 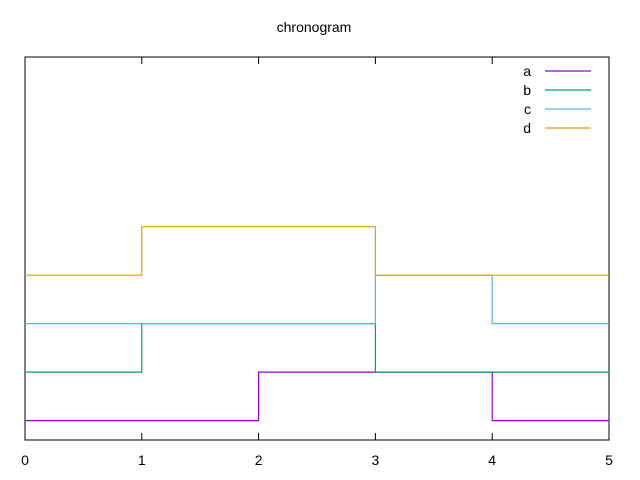 What do you see at coordinates (492, 460) in the screenshot?
I see `x-tick-label: 4` at bounding box center [492, 460].